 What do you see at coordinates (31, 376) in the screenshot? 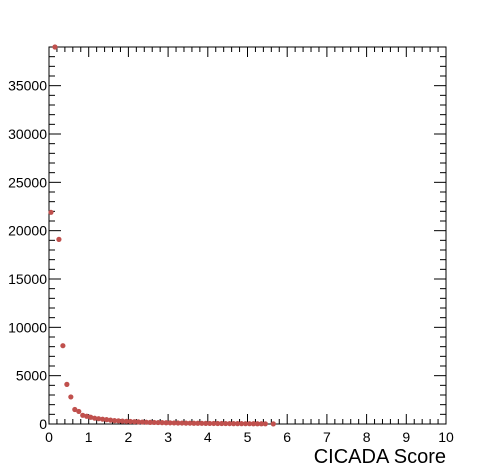
I see `y-tick-label: 5000` at bounding box center [31, 376].